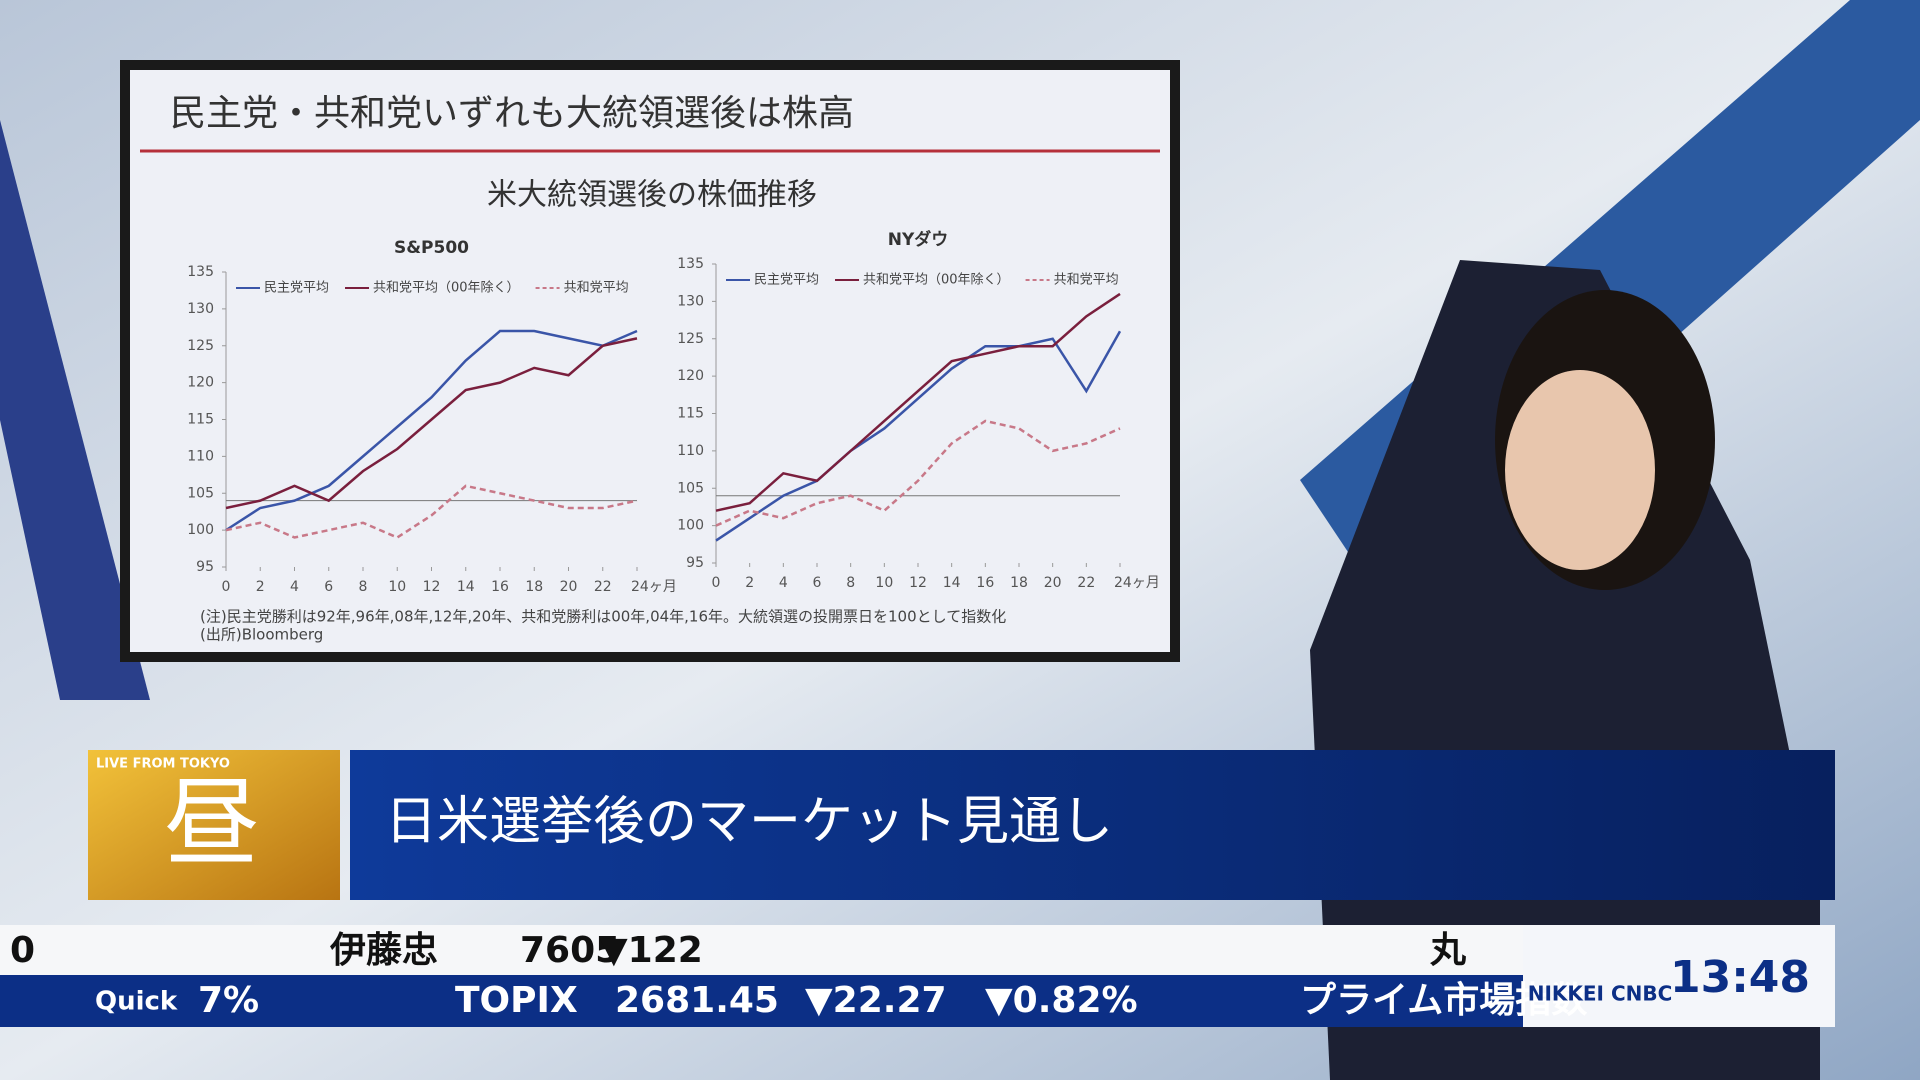  I want to click on clock: 13:48, so click(1740, 977).